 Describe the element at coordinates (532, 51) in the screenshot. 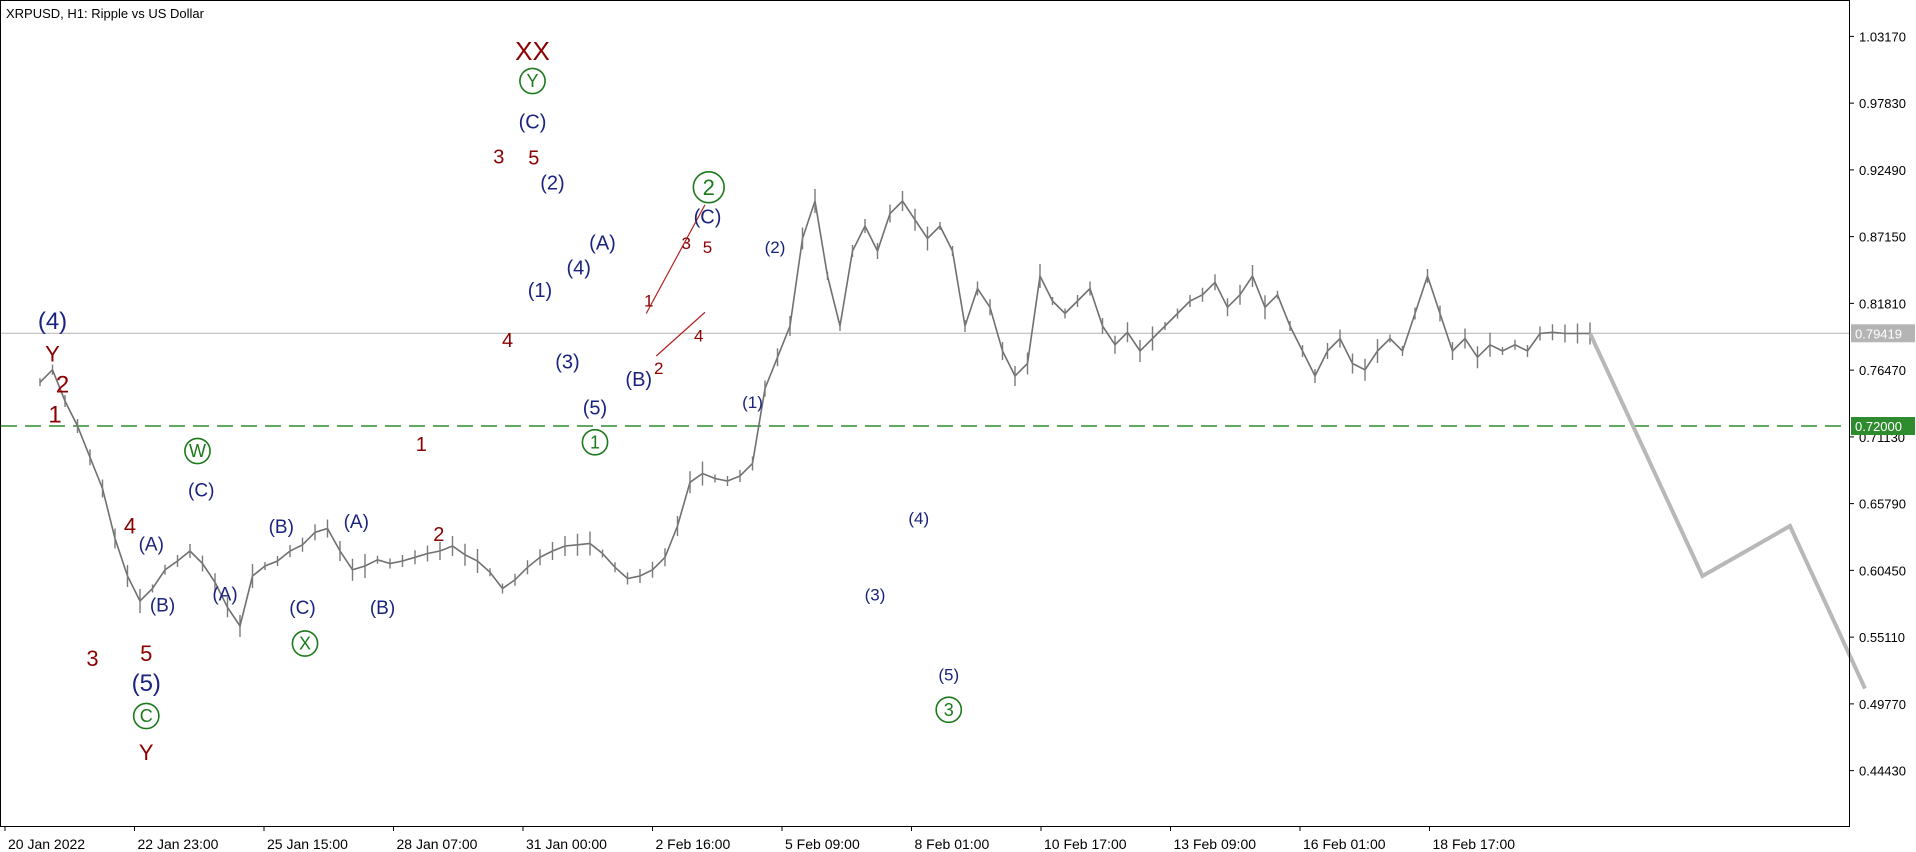

I see `wave-label-text: XX` at that location.